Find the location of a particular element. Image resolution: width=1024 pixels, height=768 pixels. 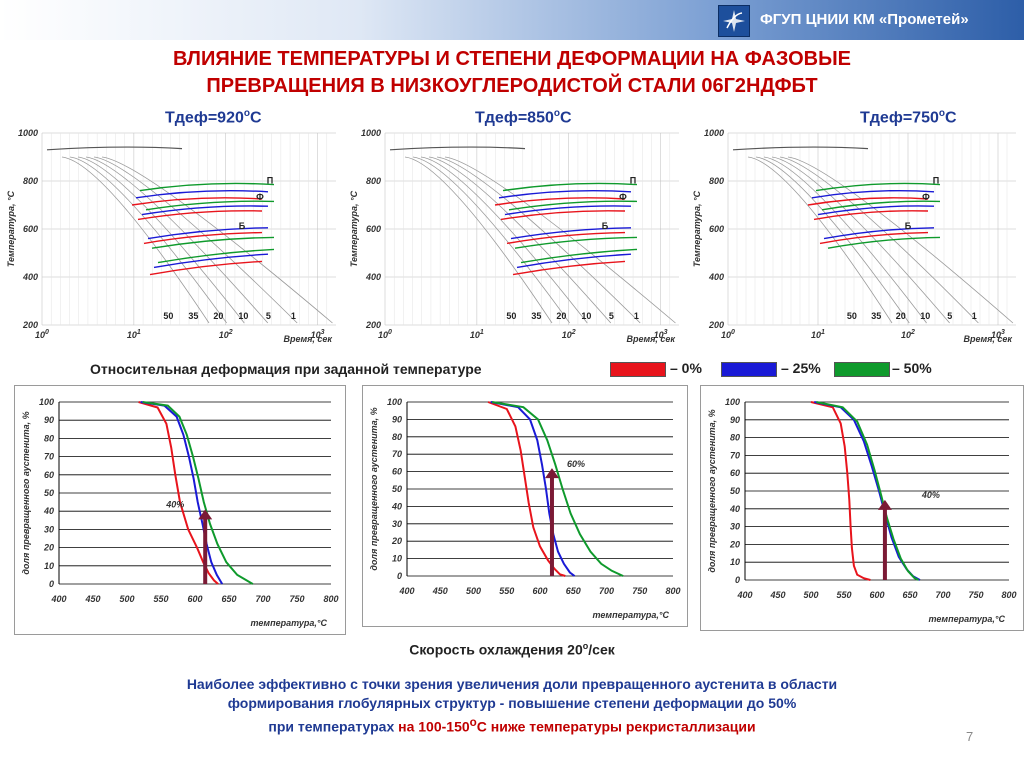

diagram-2-label-text: Тдеф=850 is located at coordinates (514, 118).